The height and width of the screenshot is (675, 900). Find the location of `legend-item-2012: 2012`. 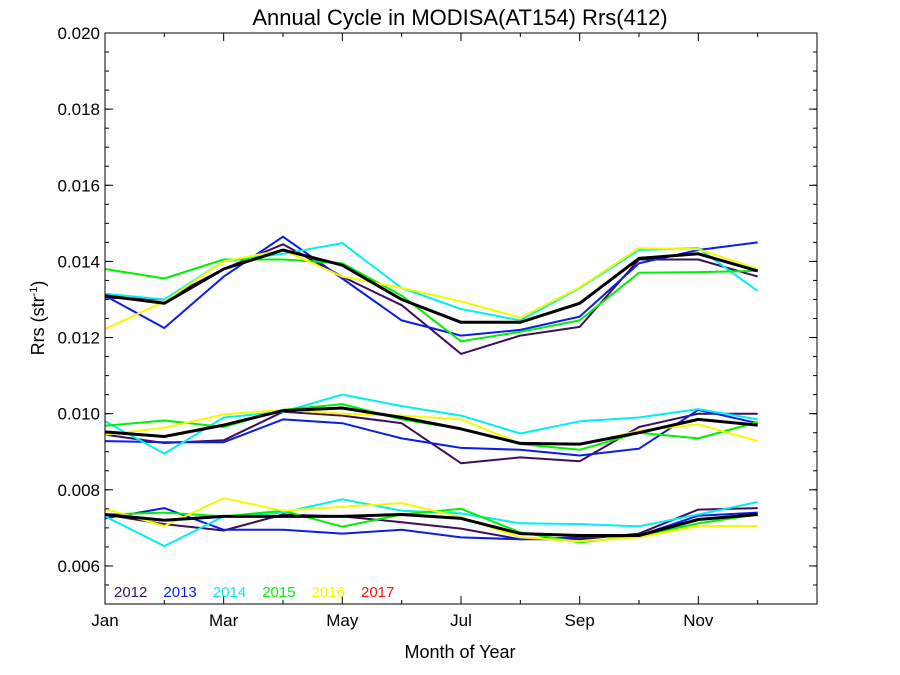

legend-item-2012: 2012 is located at coordinates (130, 592).